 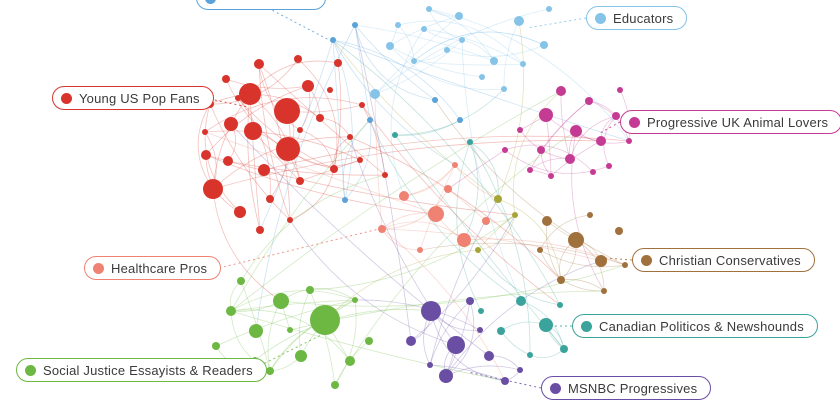 What do you see at coordinates (695, 326) in the screenshot?
I see `cluster-label-canadian-politicos-newshounds: Canadian Politicos & Newshounds` at bounding box center [695, 326].